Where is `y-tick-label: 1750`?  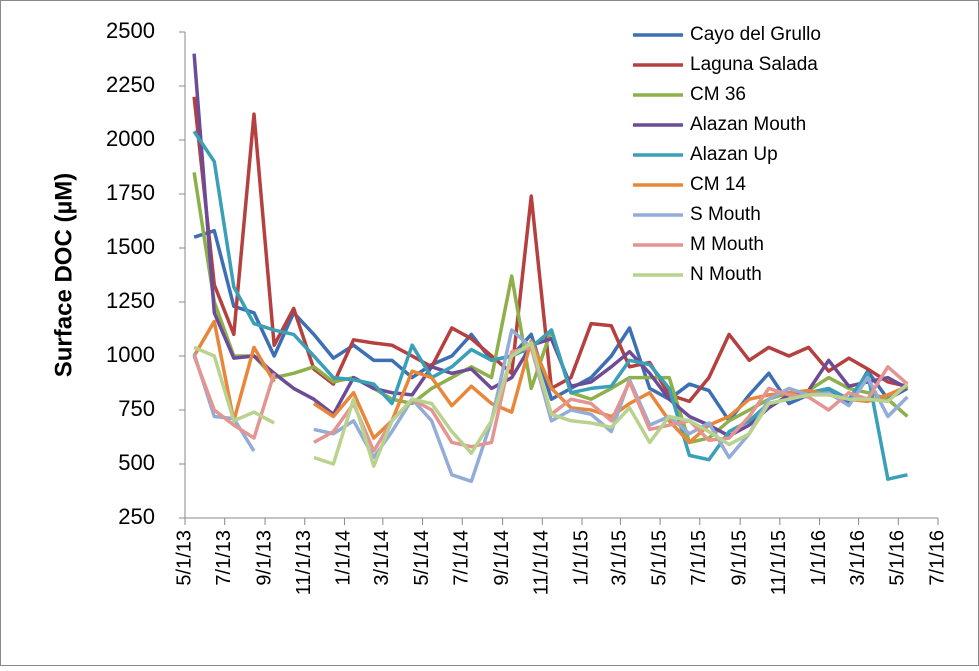
y-tick-label: 1750 is located at coordinates (130, 192).